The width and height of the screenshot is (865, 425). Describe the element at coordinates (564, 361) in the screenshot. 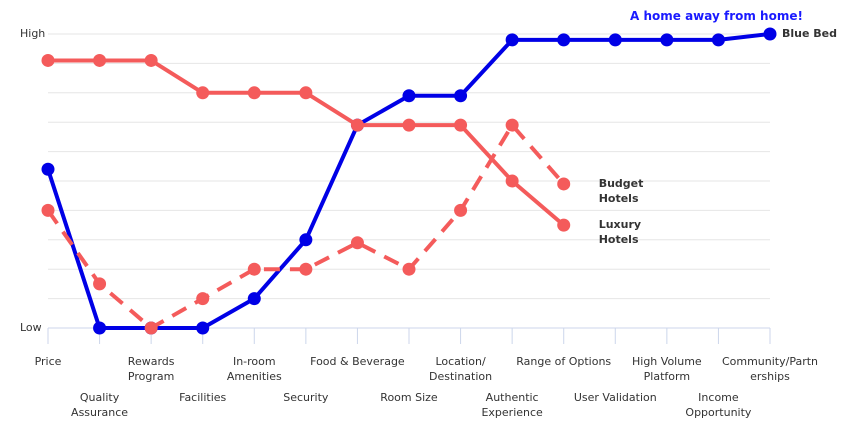

I see `x-tick-label: Range of Options` at that location.